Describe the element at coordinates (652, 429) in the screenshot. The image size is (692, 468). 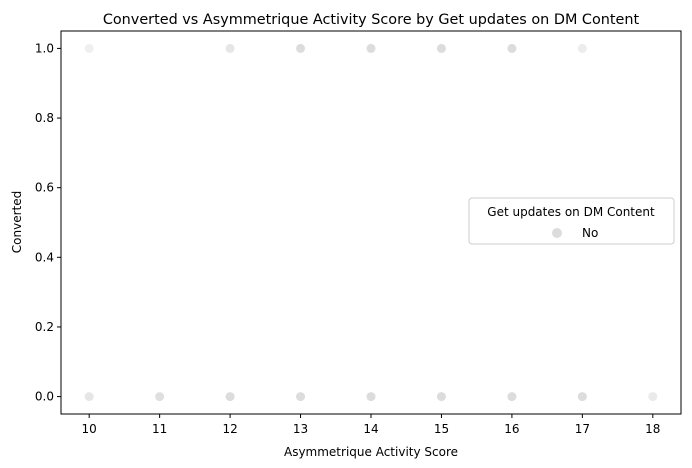
I see `x-tick-label: 18` at that location.